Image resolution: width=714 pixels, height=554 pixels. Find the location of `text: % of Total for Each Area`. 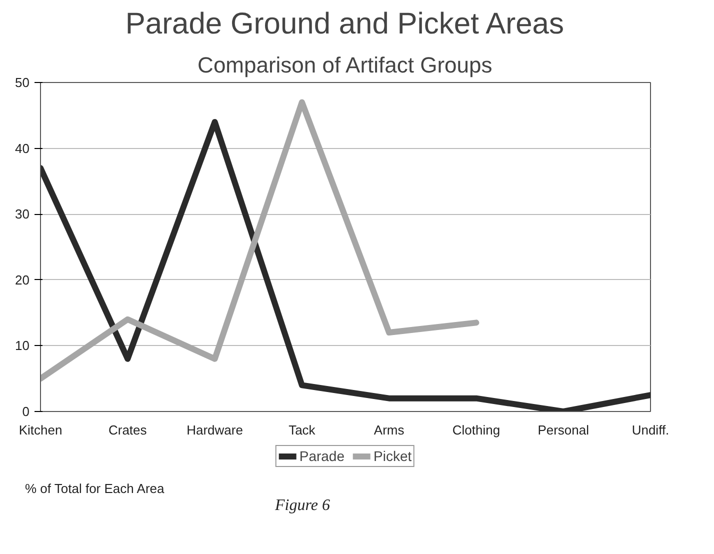

text: % of Total for Each Area is located at coordinates (94, 488).